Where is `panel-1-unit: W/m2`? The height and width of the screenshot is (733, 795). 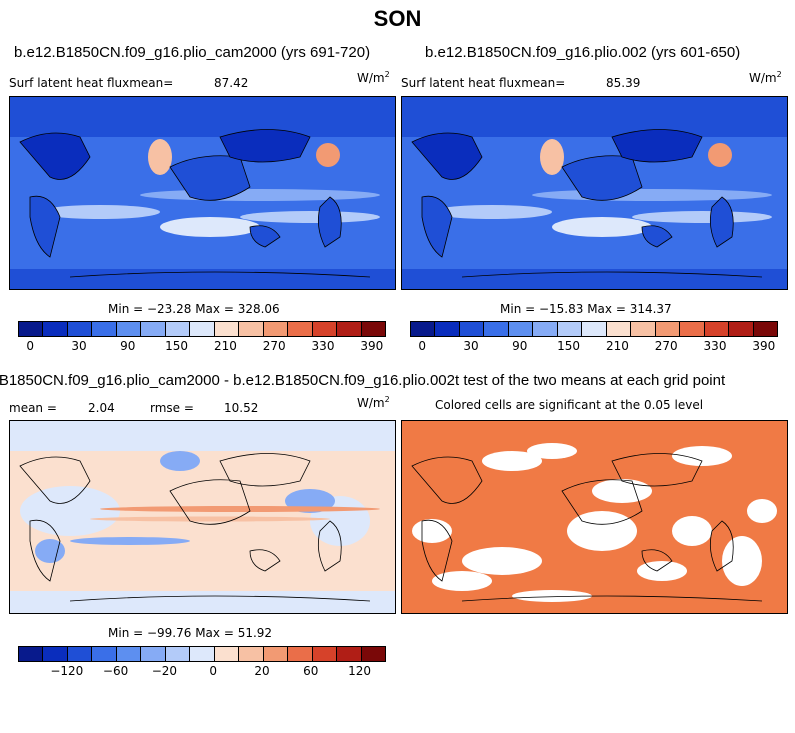
panel-1-unit: W/m2 is located at coordinates (373, 77).